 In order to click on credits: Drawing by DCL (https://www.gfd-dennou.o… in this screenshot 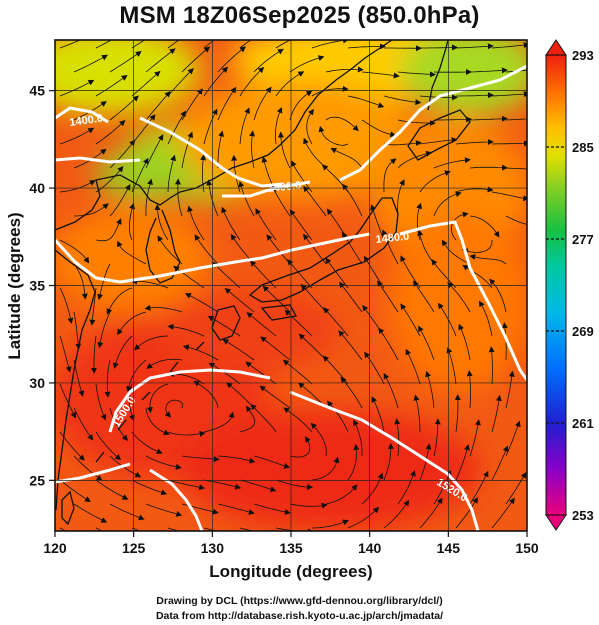, I will do `click(299, 609)`.